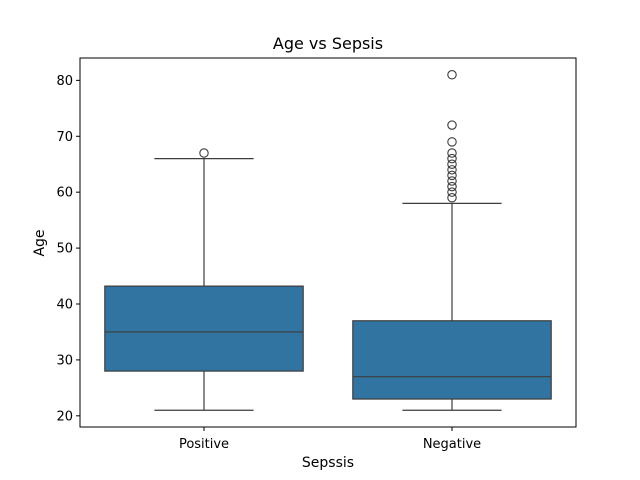 This screenshot has height=480, width=640. What do you see at coordinates (64, 305) in the screenshot?
I see `y-tick-label: 40` at bounding box center [64, 305].